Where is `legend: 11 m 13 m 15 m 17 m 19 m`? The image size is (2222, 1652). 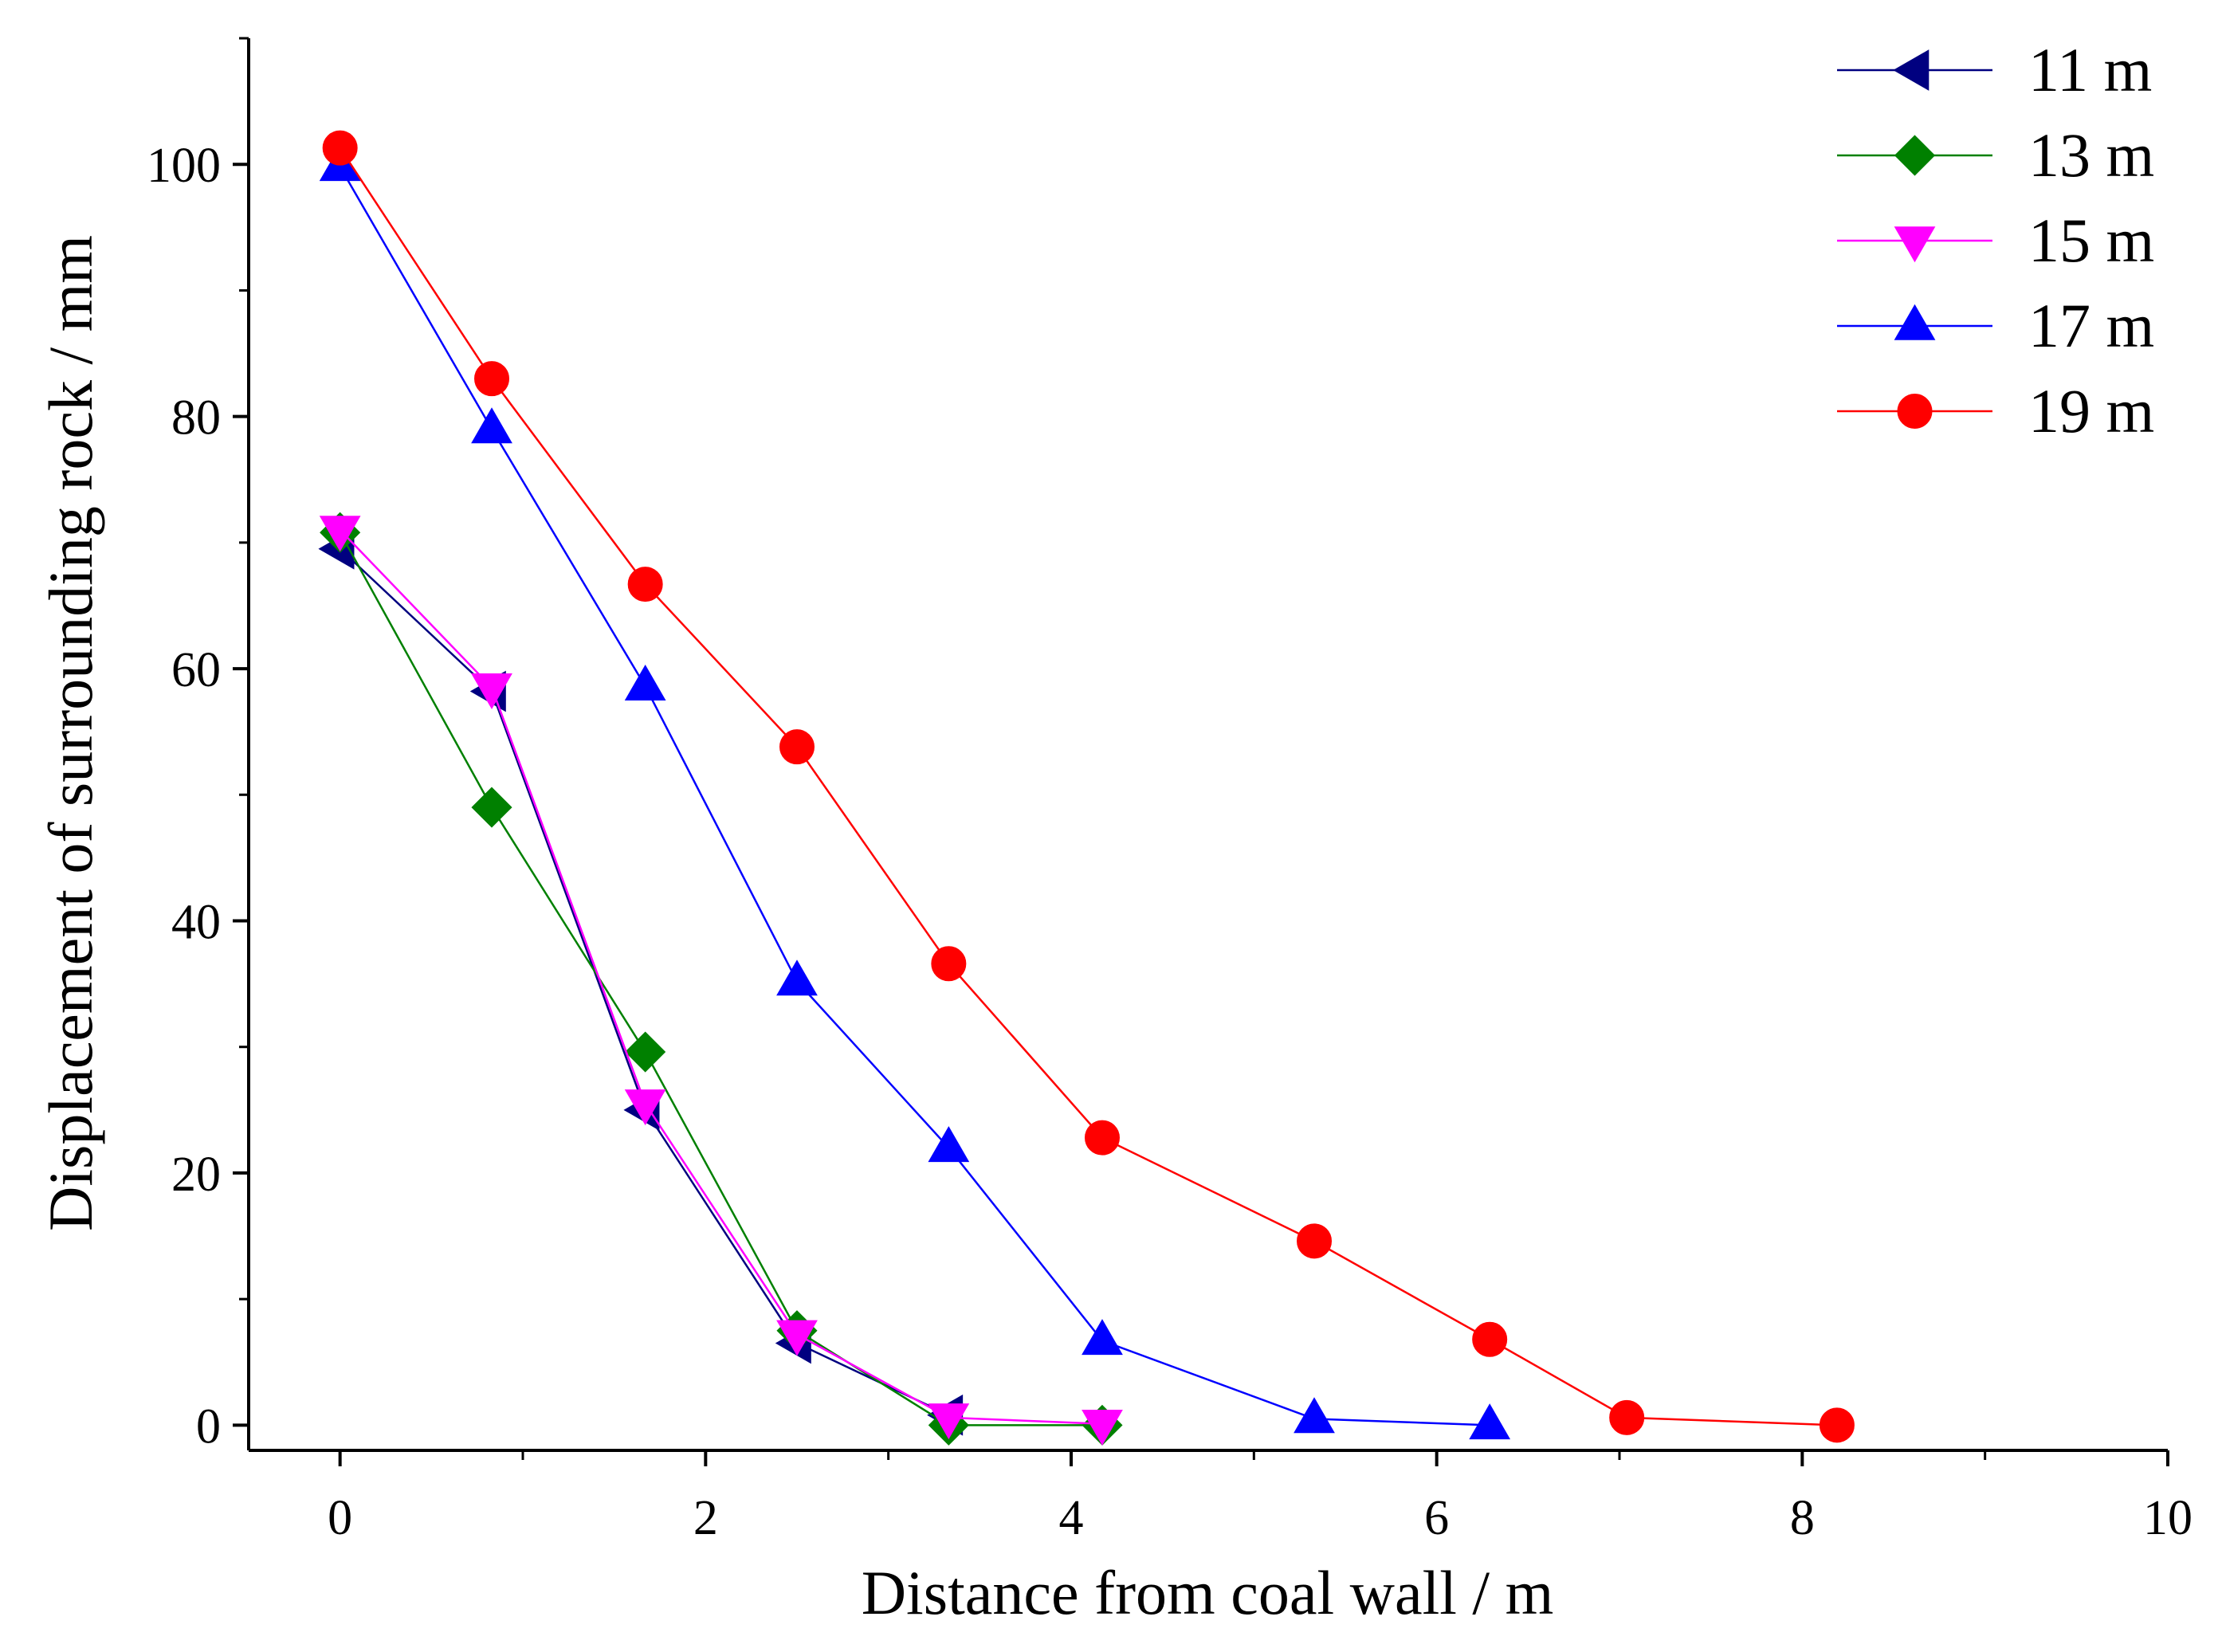
legend: 11 m 13 m 15 m 17 m 19 m is located at coordinates (1995, 240).